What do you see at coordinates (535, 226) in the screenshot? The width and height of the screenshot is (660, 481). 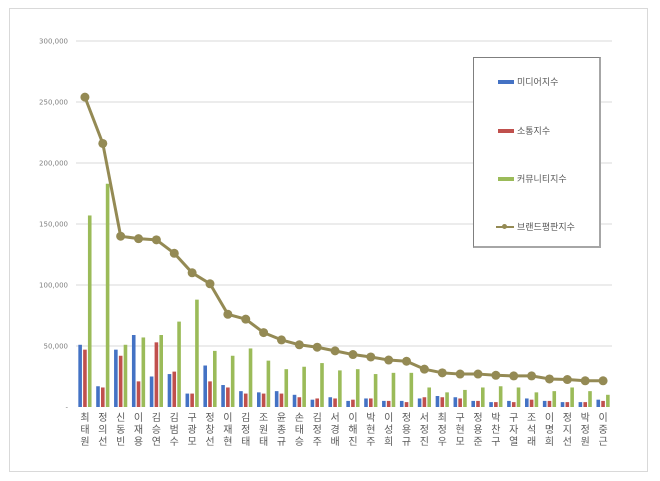 I see `legend-item-brand-reputation: 브랜드평판지수` at bounding box center [535, 226].